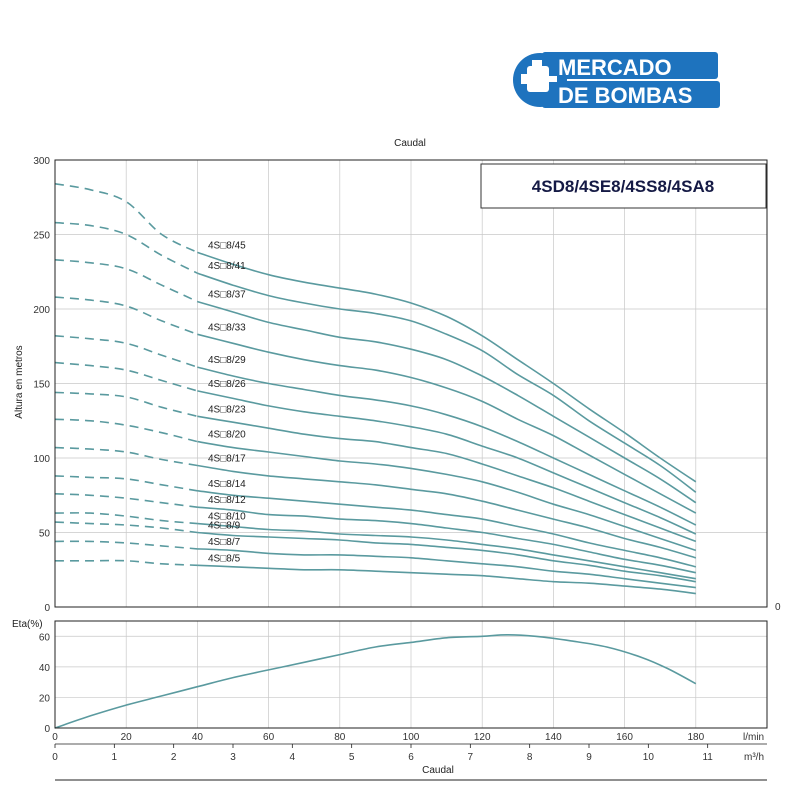 The image size is (800, 800). Describe the element at coordinates (115, 757) in the screenshot. I see `x-m3h-tick-label: 1` at that location.